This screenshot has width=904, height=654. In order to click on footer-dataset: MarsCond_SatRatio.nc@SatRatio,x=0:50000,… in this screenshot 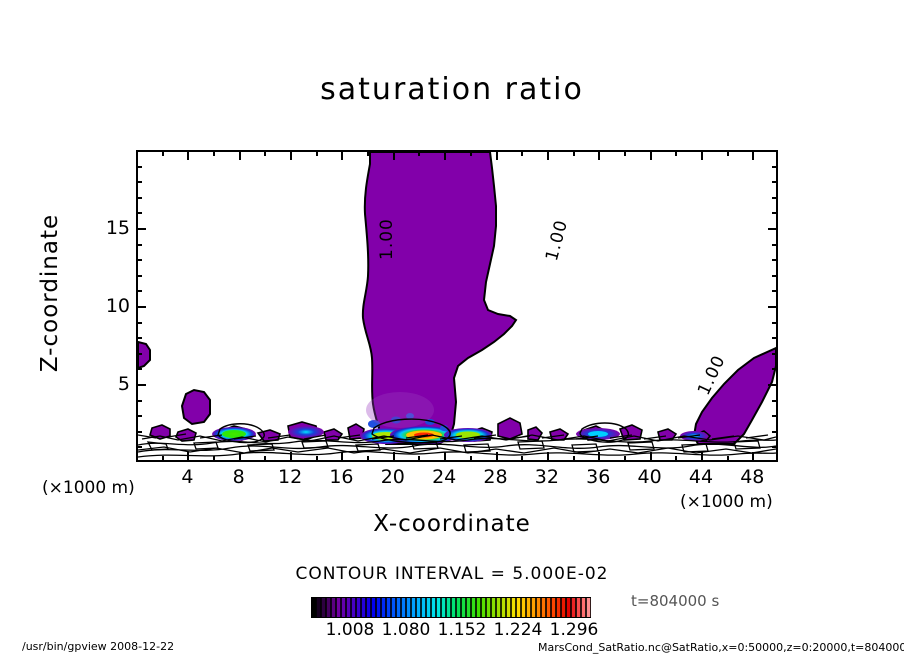, I will do `click(721, 647)`.